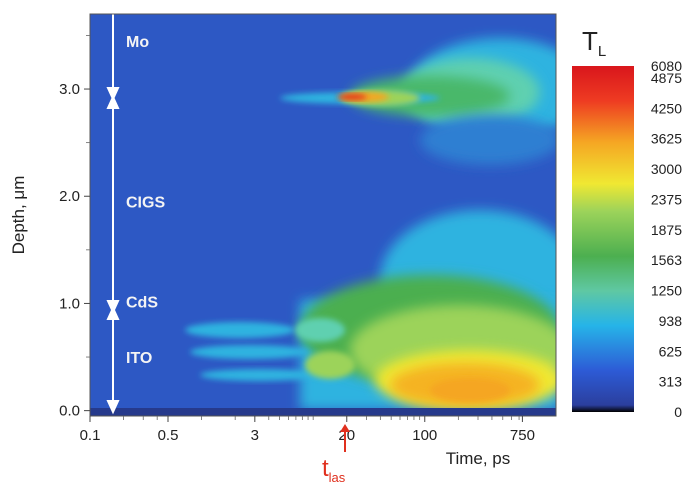 This screenshot has width=700, height=500. What do you see at coordinates (137, 42) in the screenshot?
I see `layer-label: Mo` at bounding box center [137, 42].